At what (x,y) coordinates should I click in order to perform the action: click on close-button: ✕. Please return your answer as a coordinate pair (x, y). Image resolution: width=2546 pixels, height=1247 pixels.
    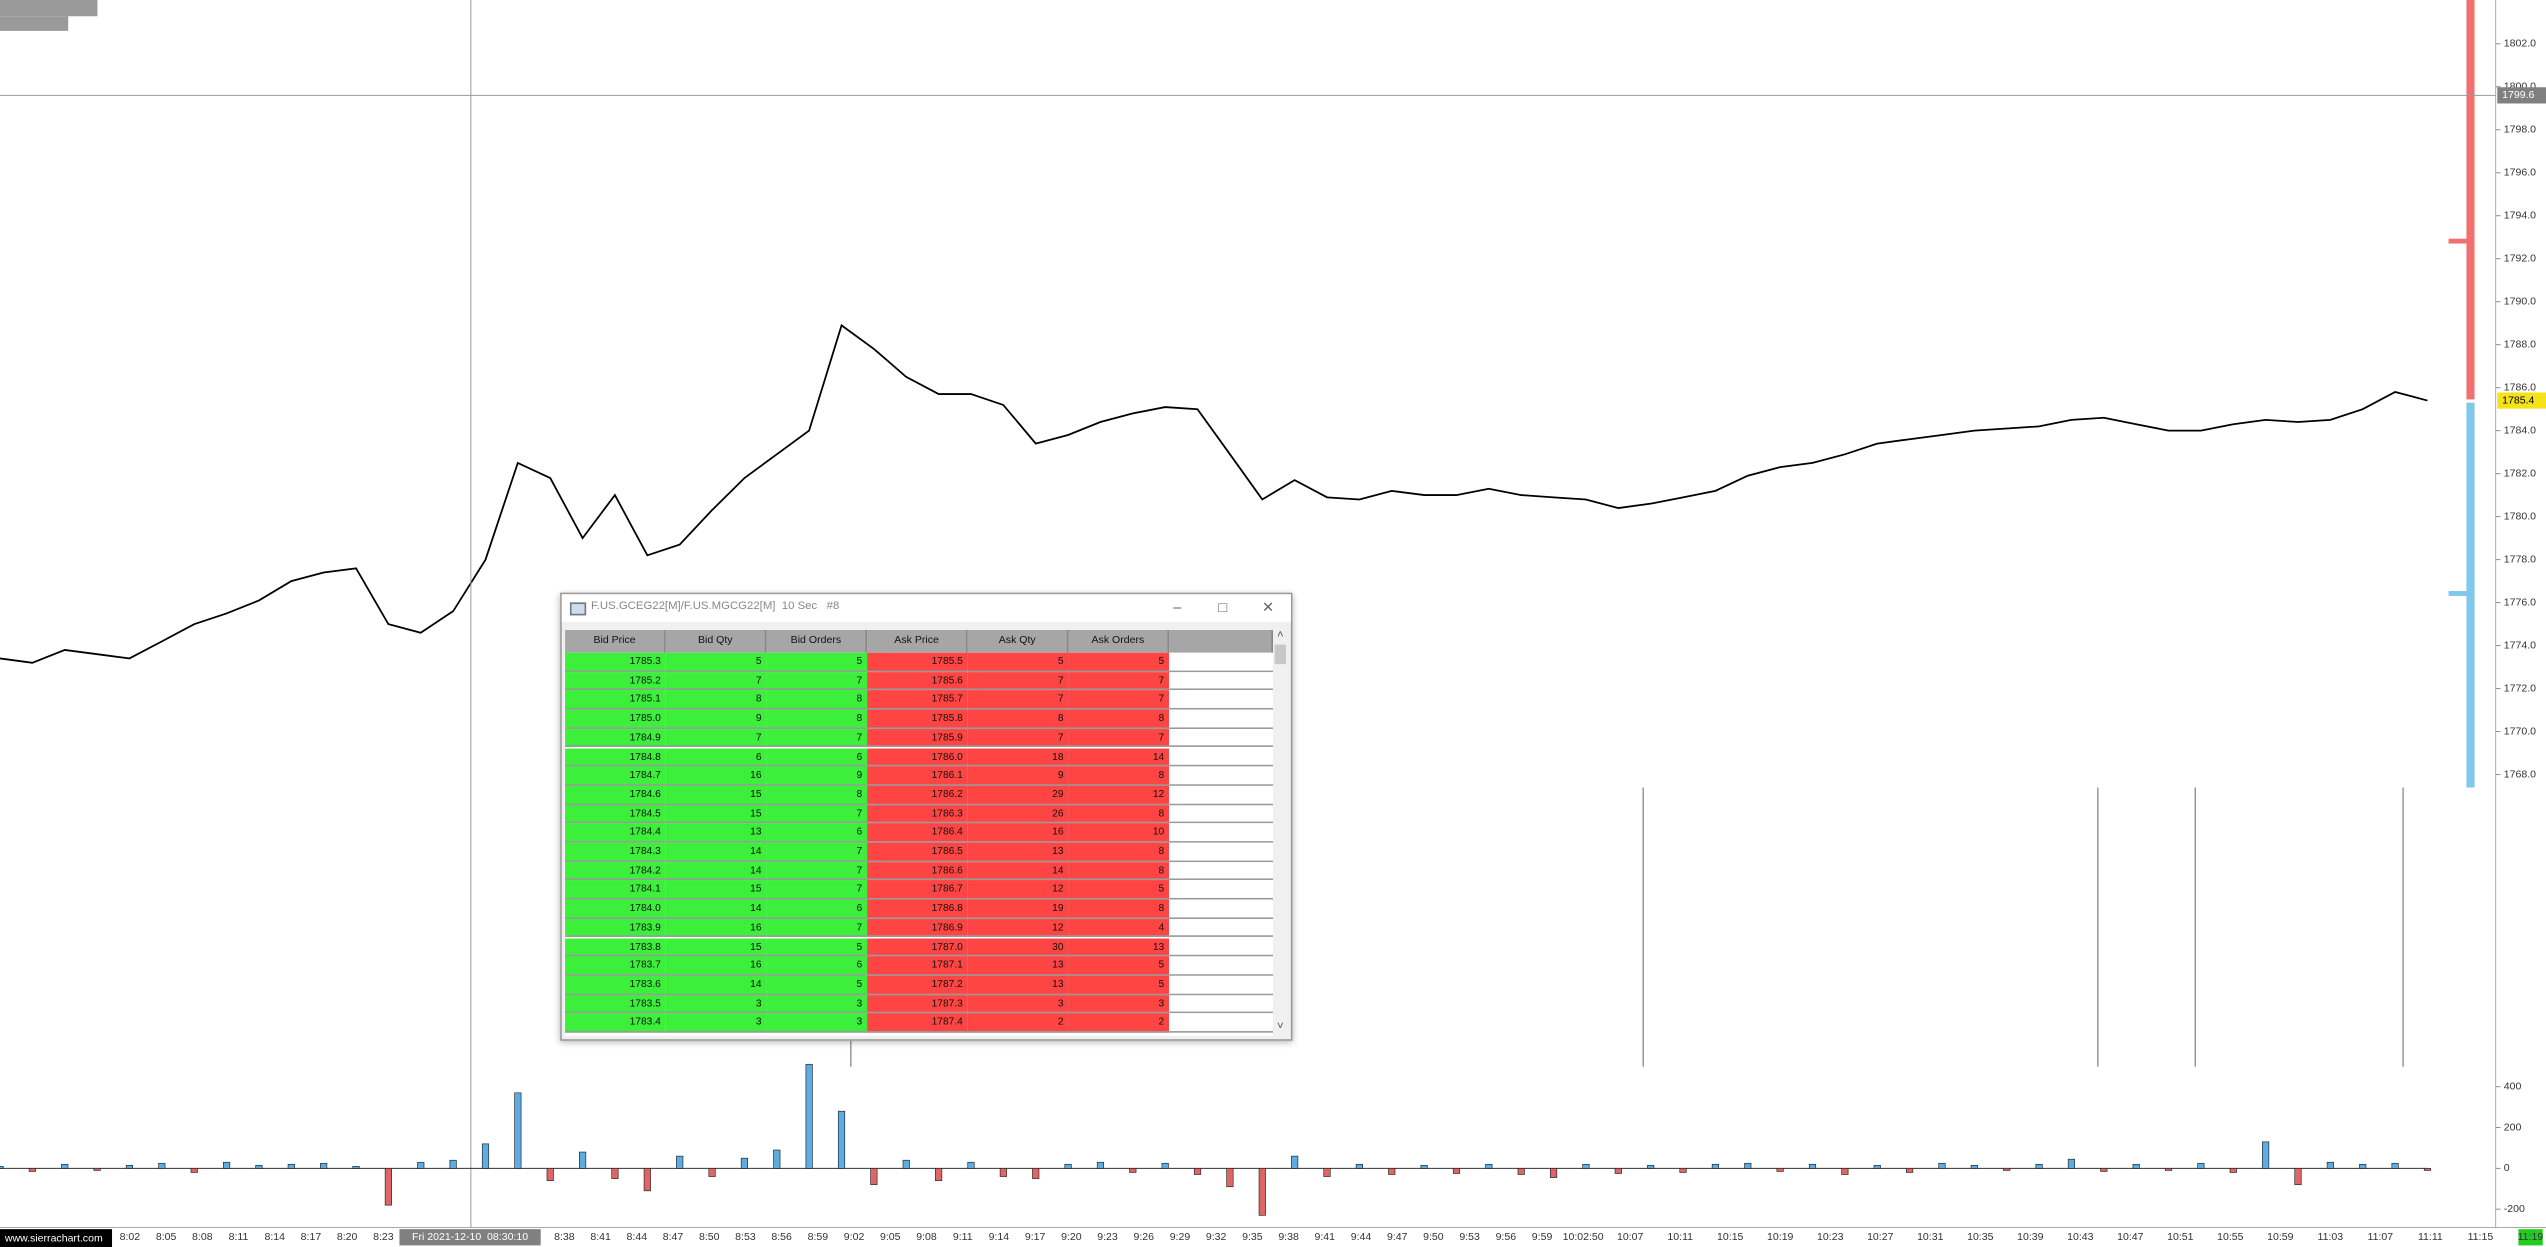
    Looking at the image, I should click on (1268, 607).